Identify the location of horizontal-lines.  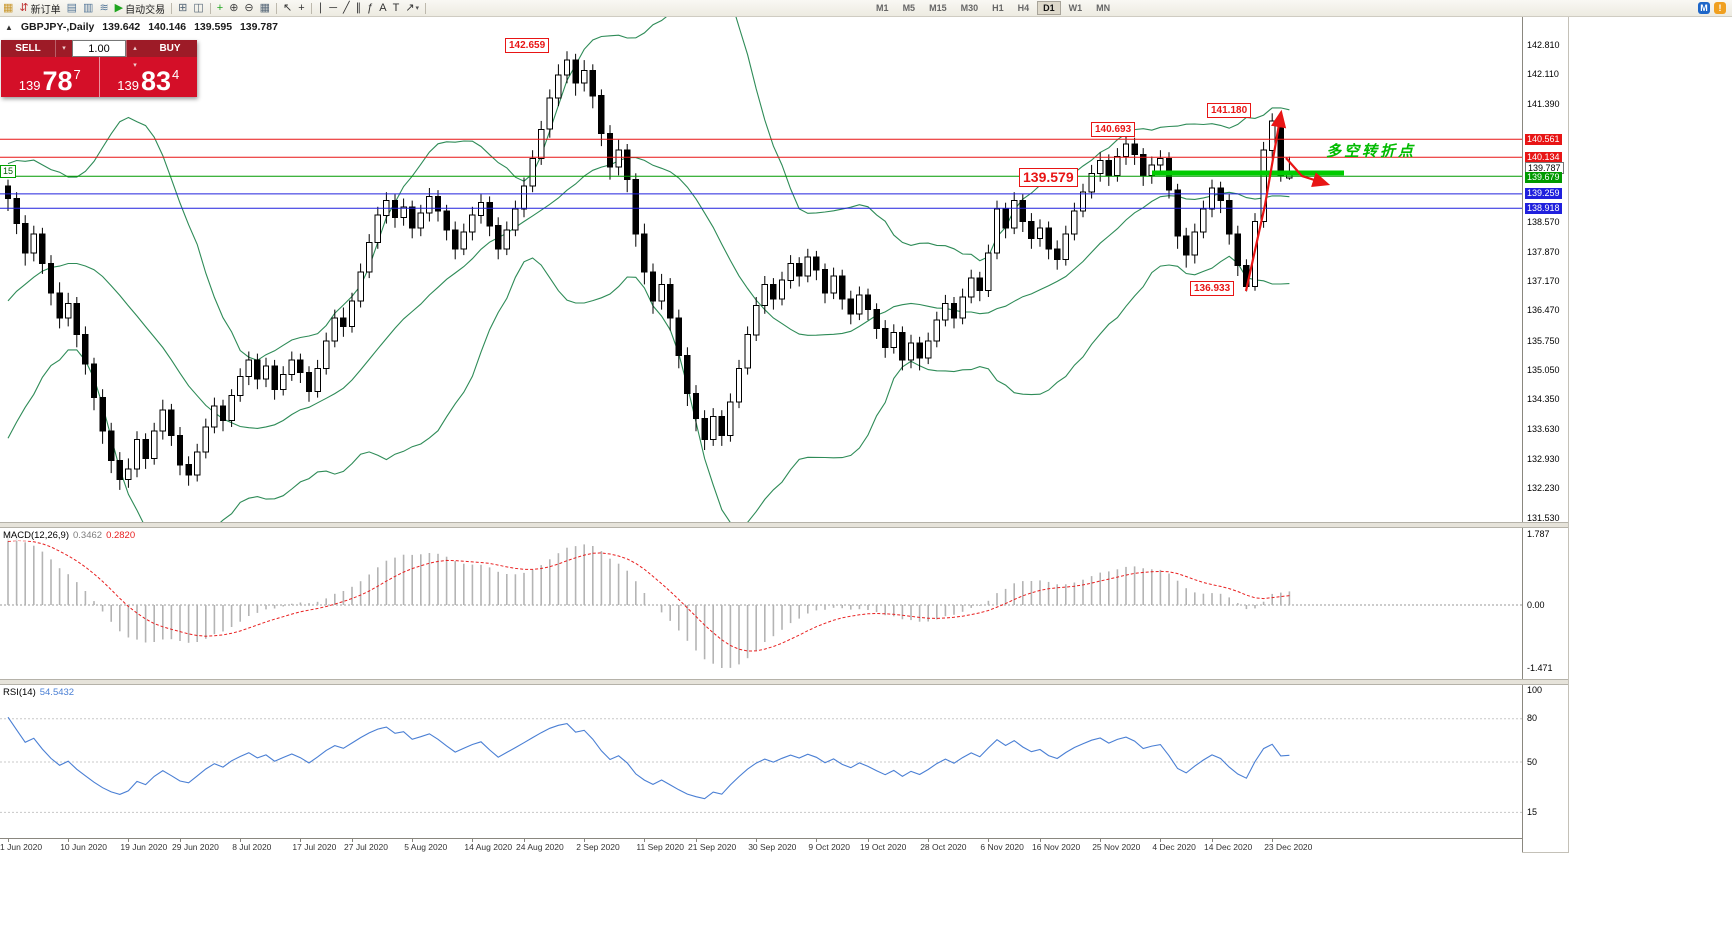
(761, 173).